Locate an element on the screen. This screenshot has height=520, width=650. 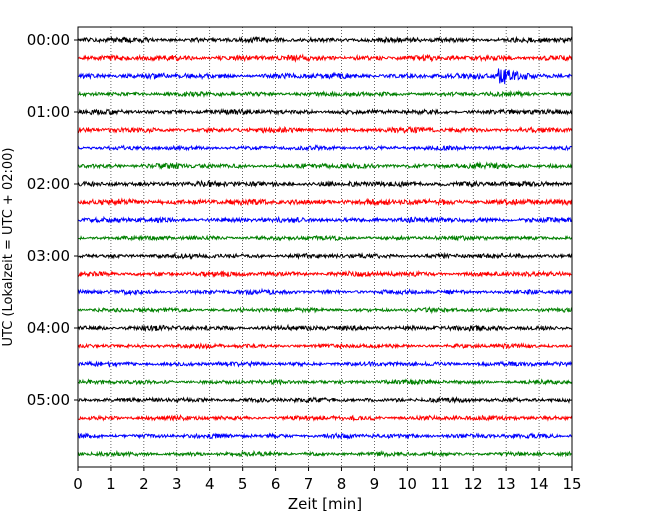
x-tick-label: 2 is located at coordinates (144, 484).